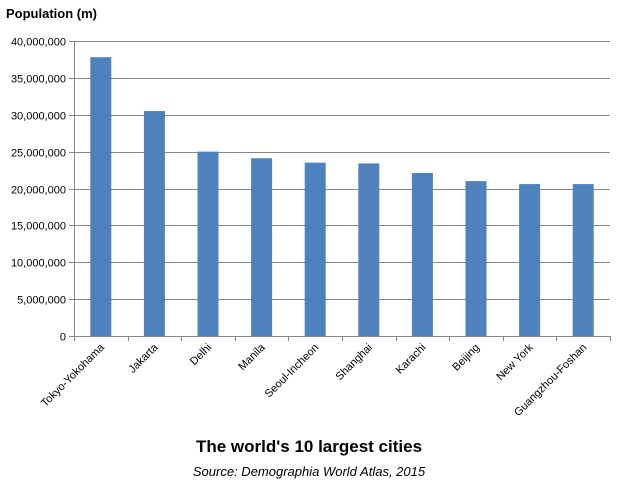  Describe the element at coordinates (63, 338) in the screenshot. I see `y-tick-label: 0` at that location.